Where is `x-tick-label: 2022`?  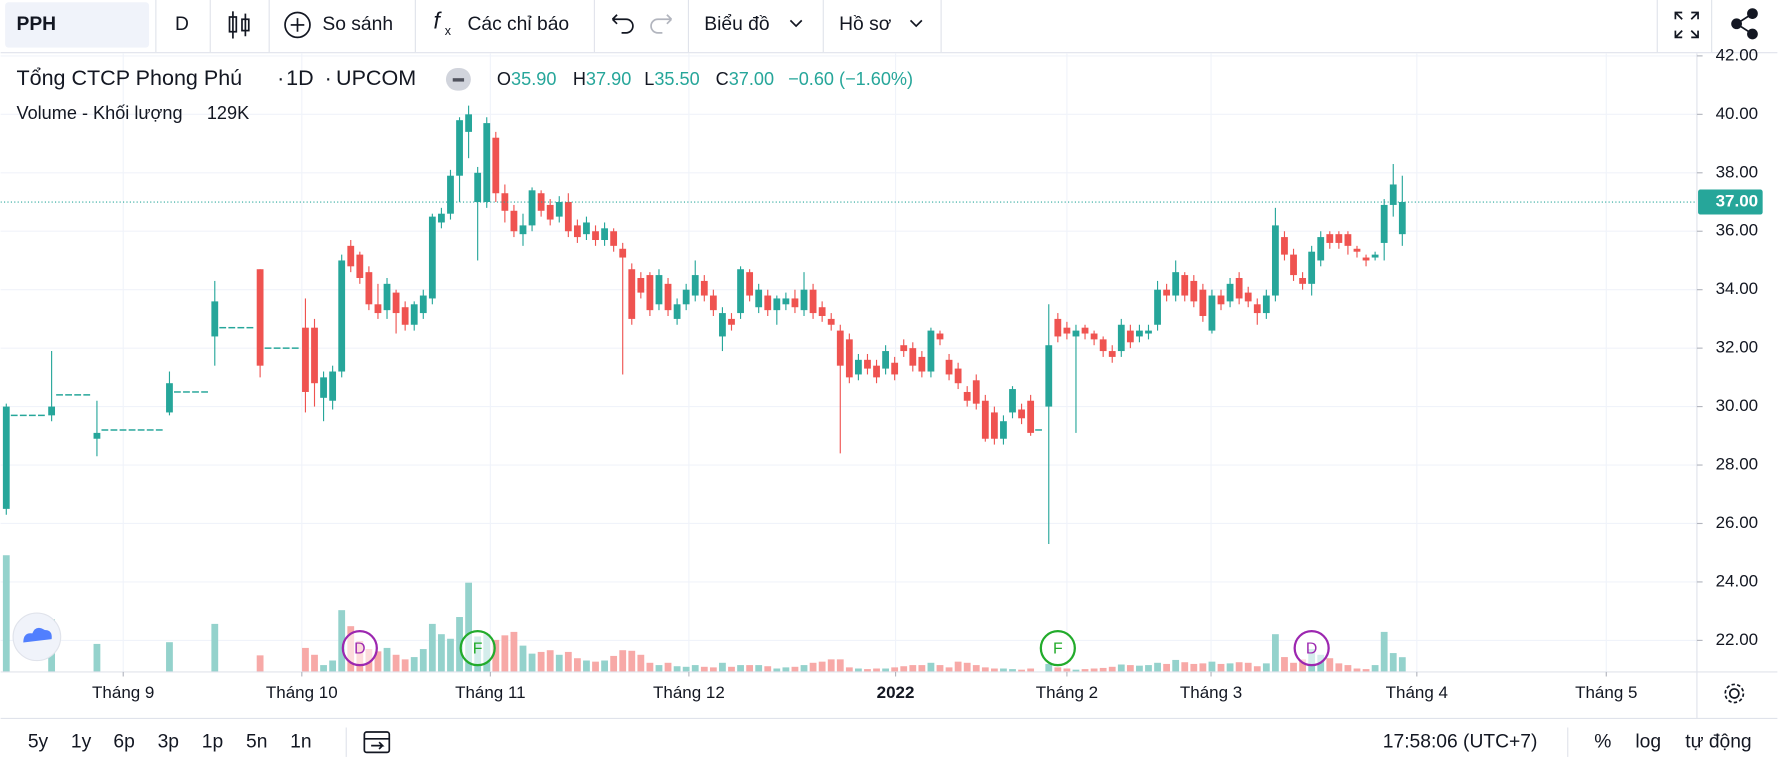
x-tick-label: 2022 is located at coordinates (896, 692).